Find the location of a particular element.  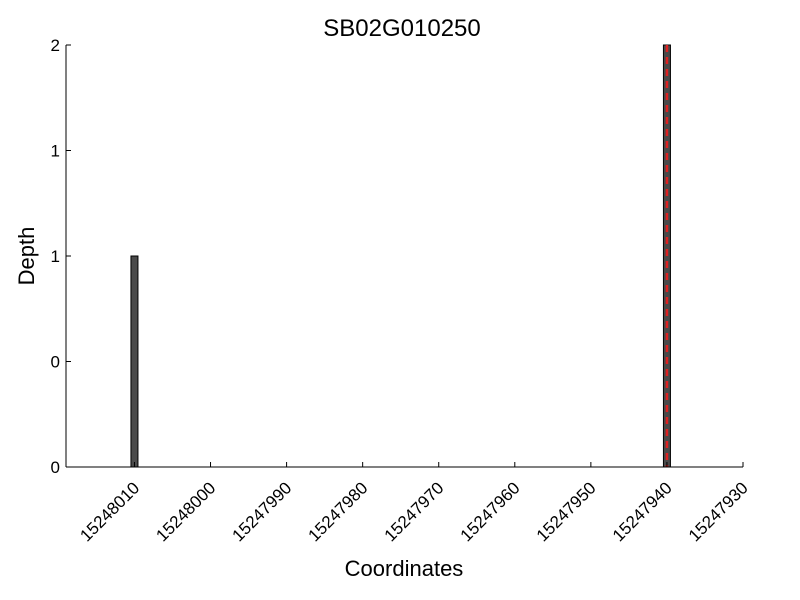

x-tick-label: 15247950 is located at coordinates (566, 511).